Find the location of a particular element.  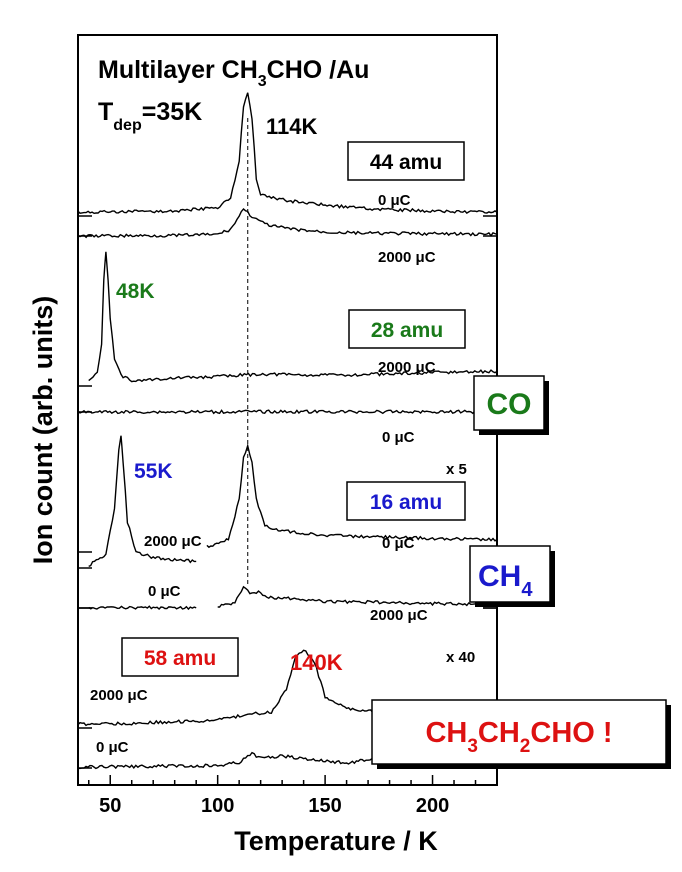

dose-label-16-0a: 0 μC is located at coordinates (398, 543).